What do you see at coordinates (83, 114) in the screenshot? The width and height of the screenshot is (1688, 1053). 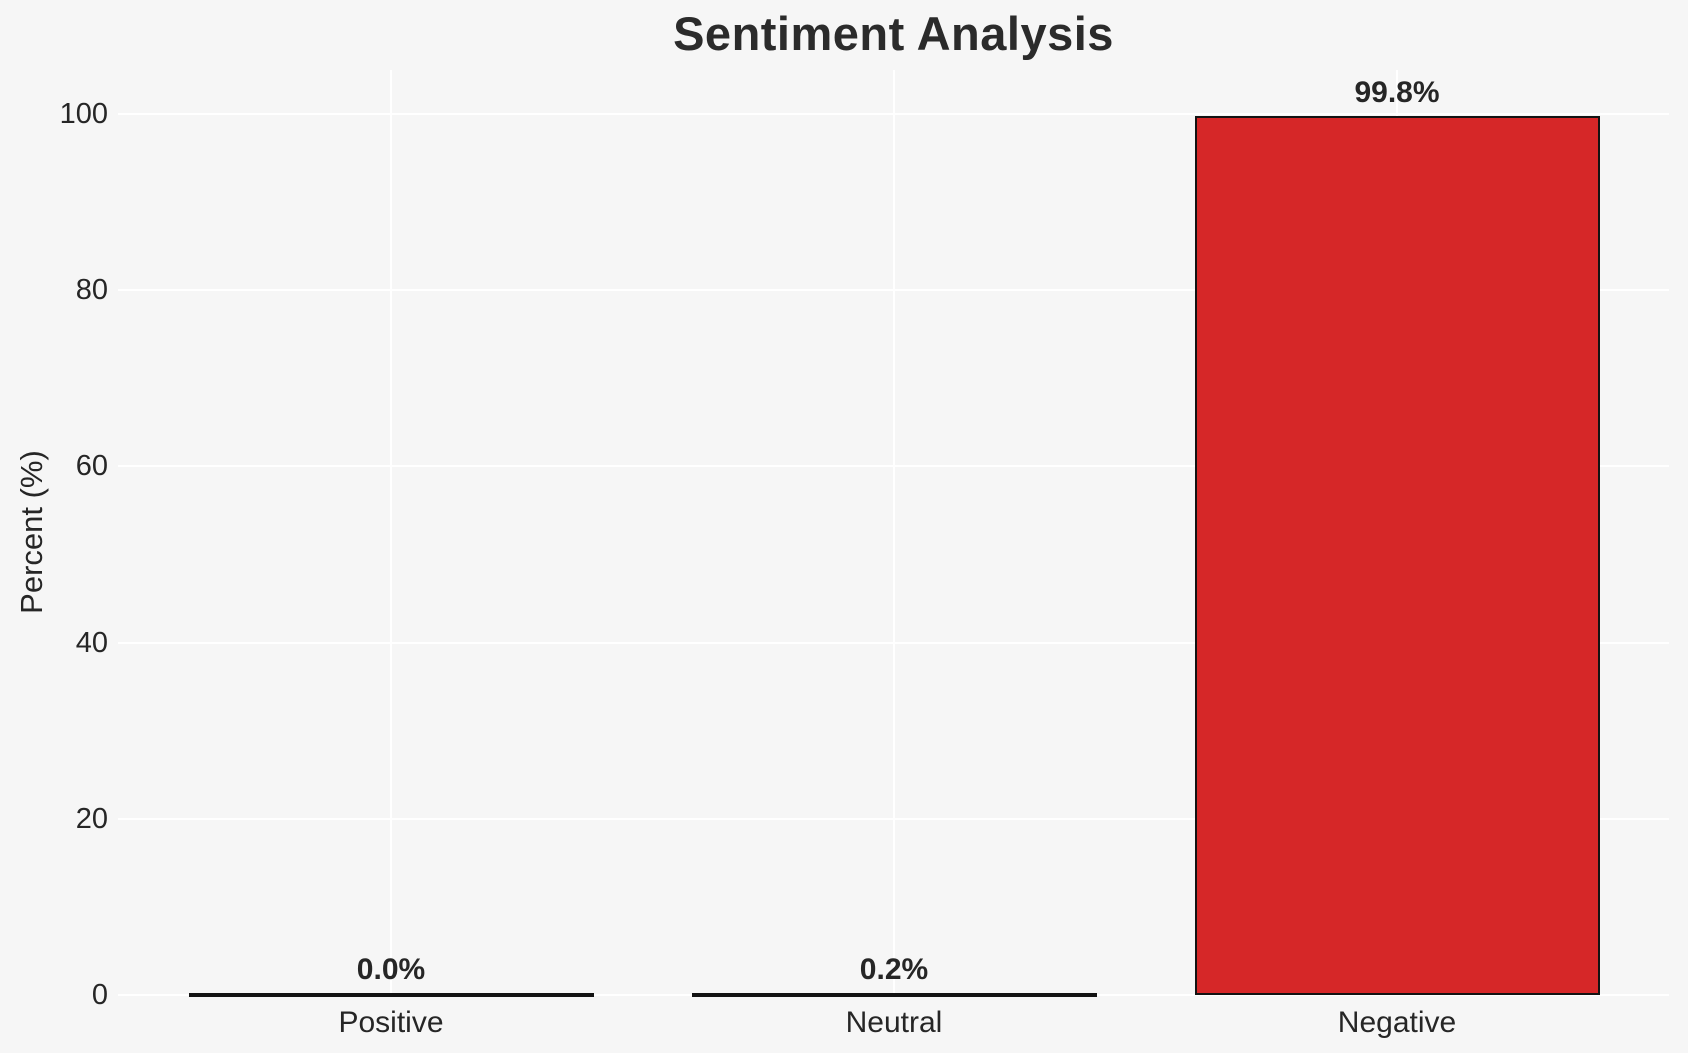 I see `y-tick-label-100: 100` at bounding box center [83, 114].